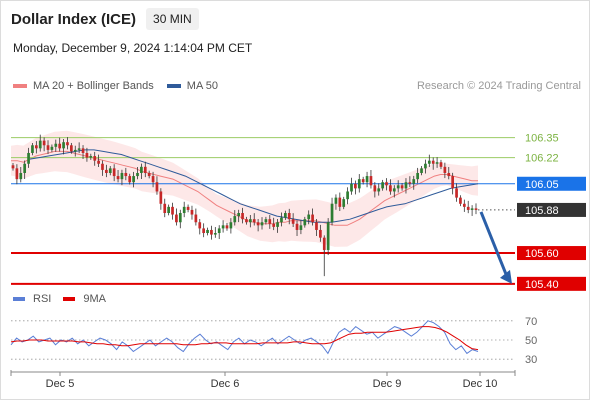 This screenshot has width=590, height=400. What do you see at coordinates (69, 299) in the screenshot?
I see `legend-swatch-9ma` at bounding box center [69, 299].